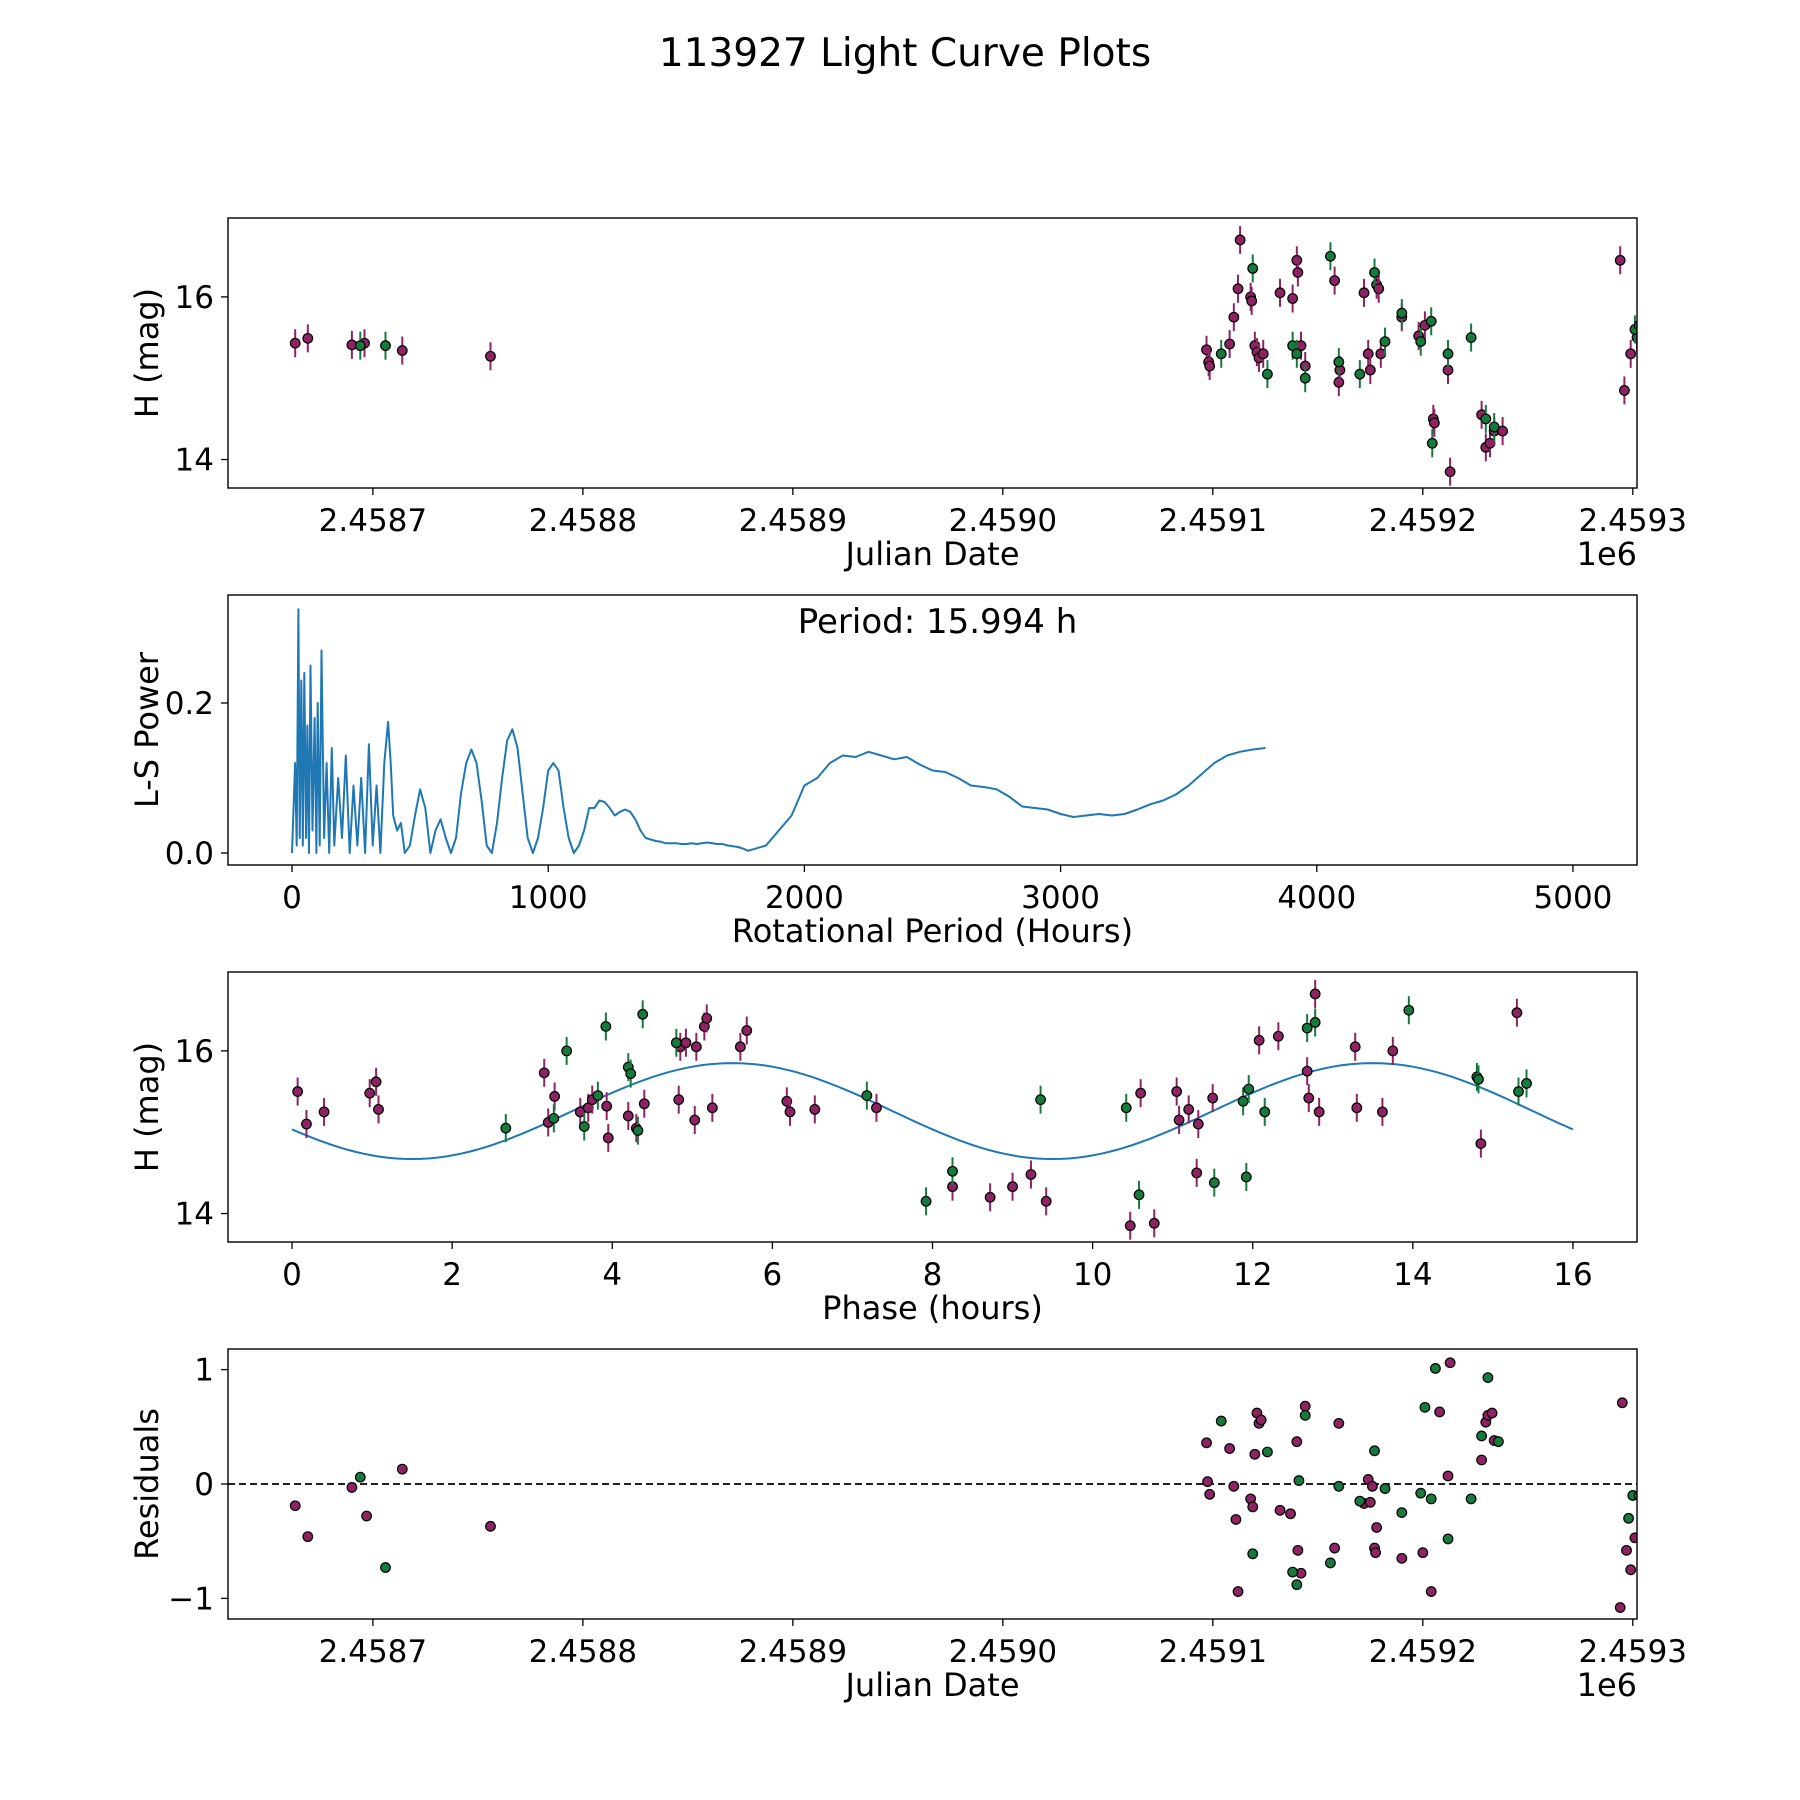 This screenshot has width=1800, height=1800. I want to click on x-axis-label: Rotational Period (Hours), so click(932, 931).